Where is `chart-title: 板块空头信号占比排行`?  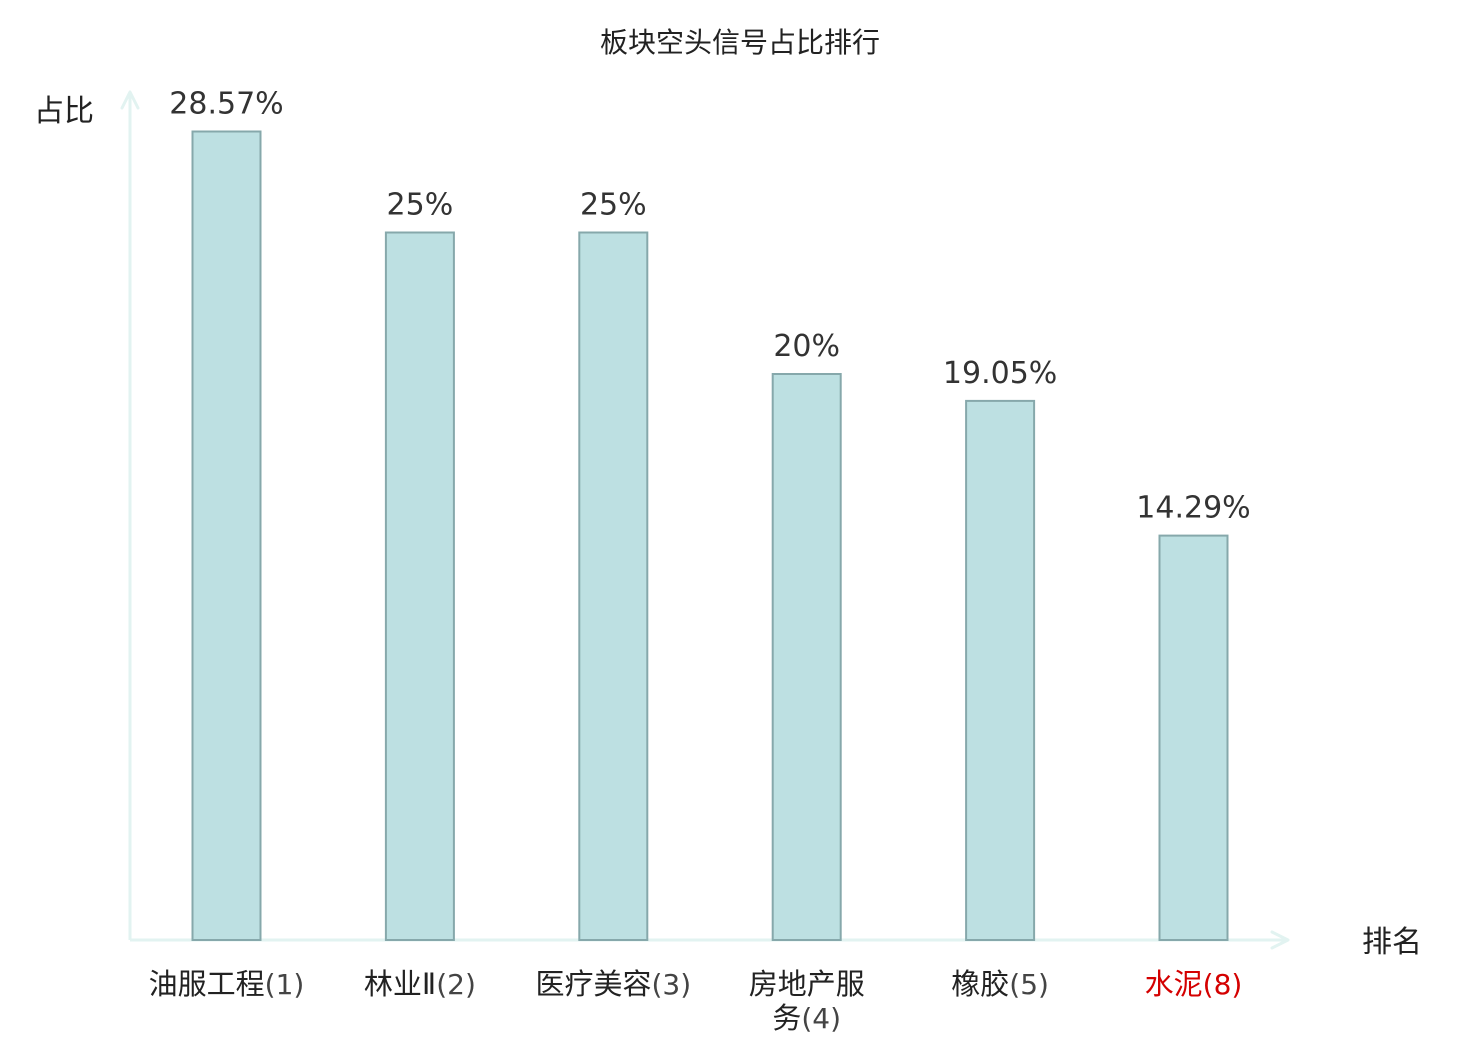 chart-title: 板块空头信号占比排行 is located at coordinates (740, 42).